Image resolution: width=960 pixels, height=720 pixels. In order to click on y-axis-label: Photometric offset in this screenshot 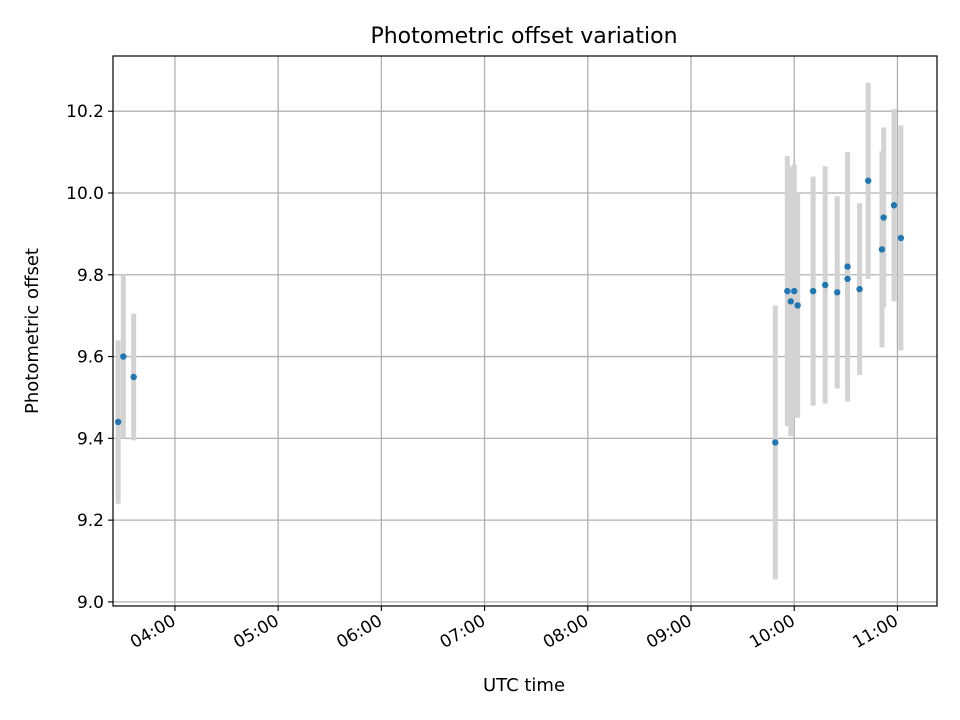, I will do `click(32, 331)`.